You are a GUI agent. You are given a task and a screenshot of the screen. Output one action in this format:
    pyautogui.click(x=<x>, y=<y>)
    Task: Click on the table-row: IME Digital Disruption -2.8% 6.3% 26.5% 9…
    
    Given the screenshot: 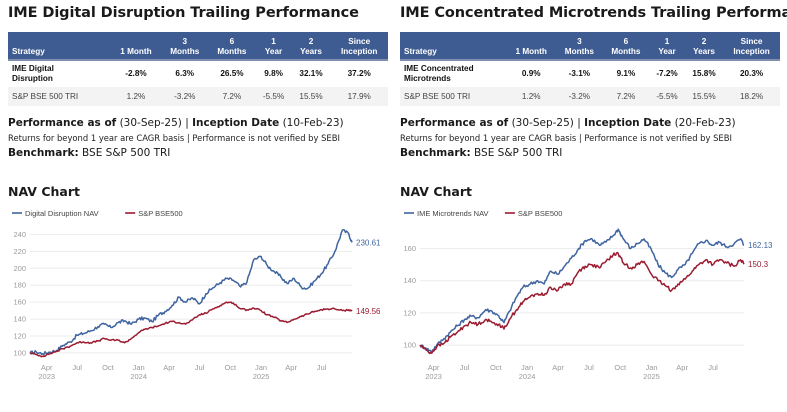 What is the action you would take?
    pyautogui.click(x=198, y=73)
    